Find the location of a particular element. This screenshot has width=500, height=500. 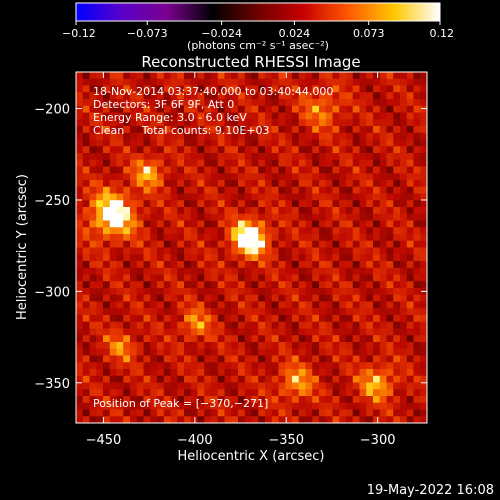

x-tick-label: −450 is located at coordinates (104, 440).